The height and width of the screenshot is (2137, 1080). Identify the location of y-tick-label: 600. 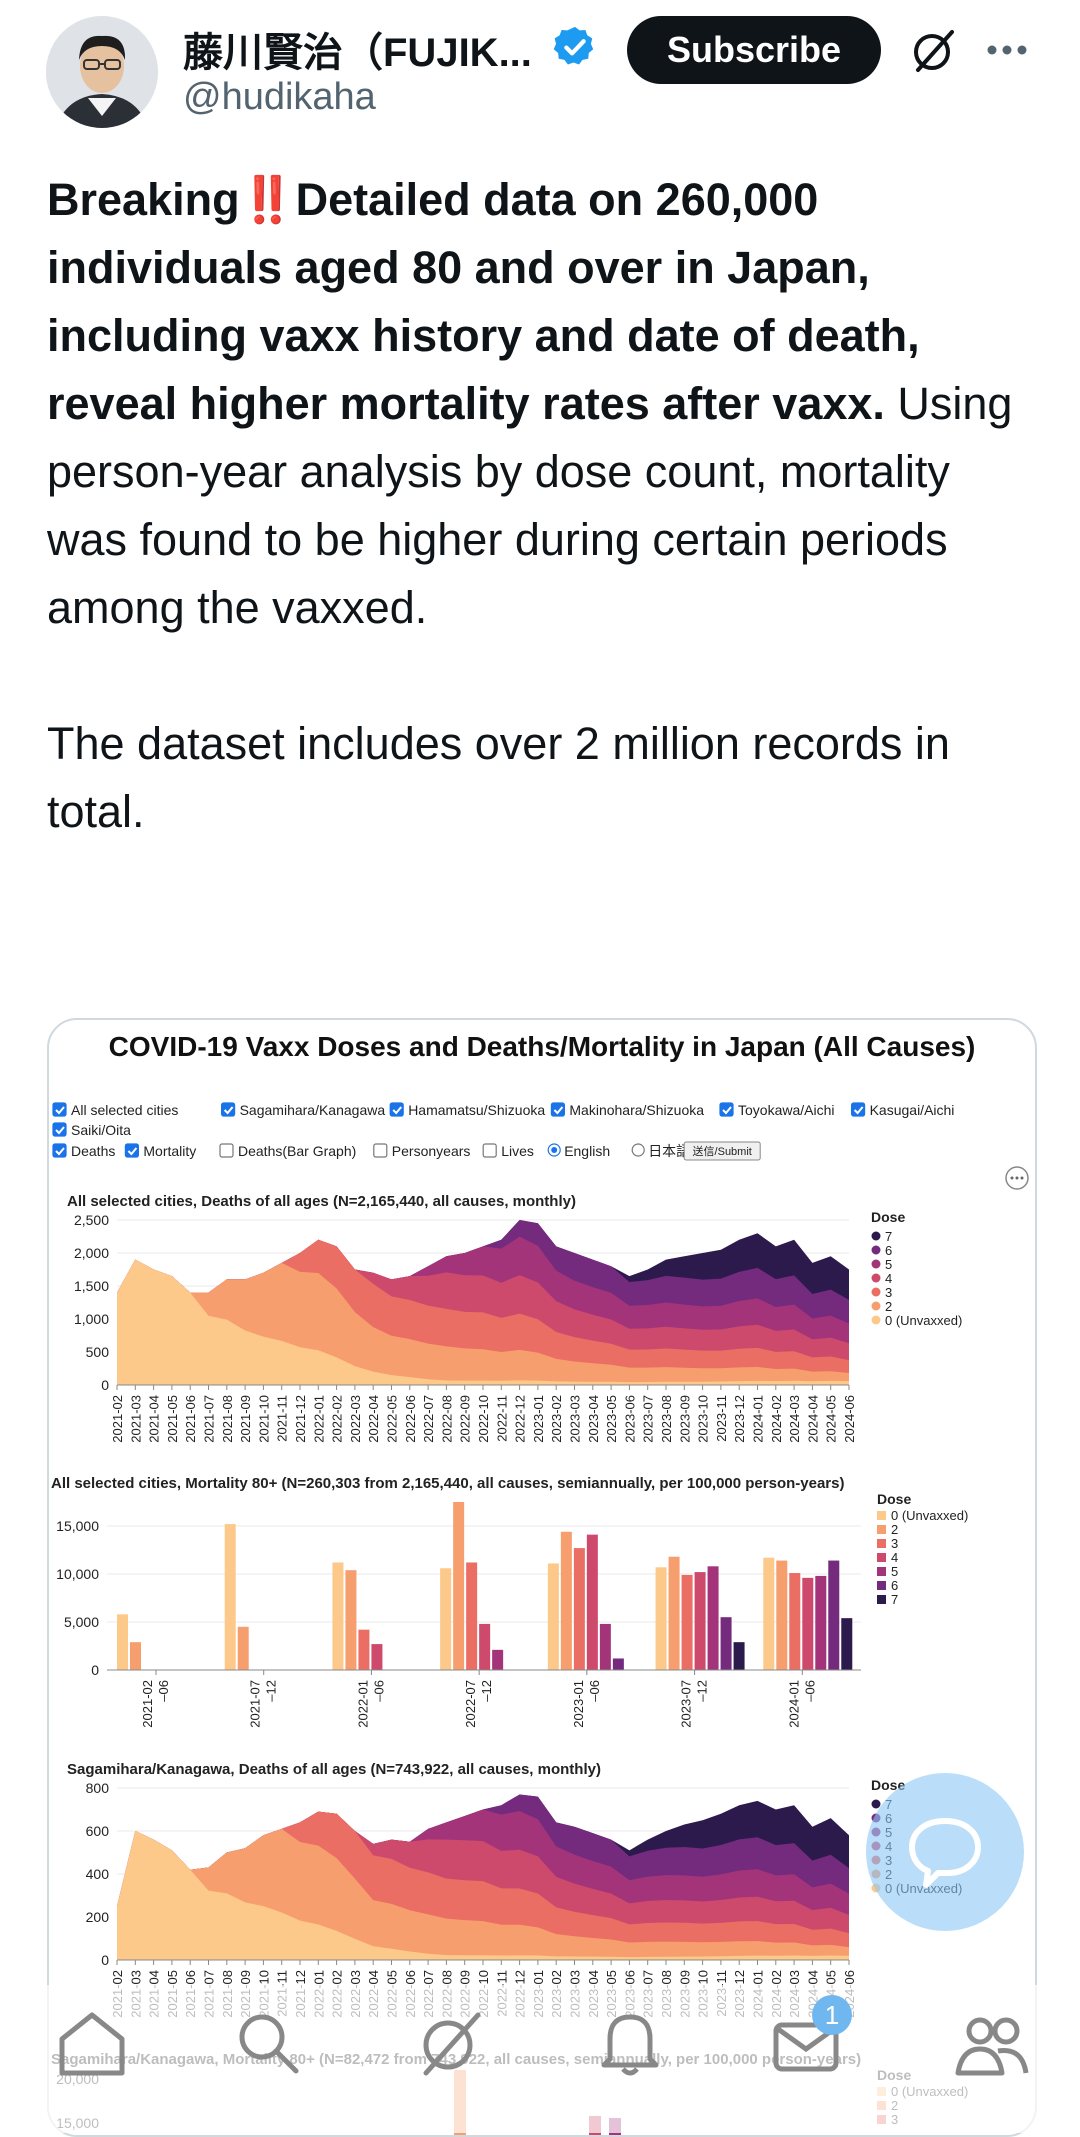
(98, 1831).